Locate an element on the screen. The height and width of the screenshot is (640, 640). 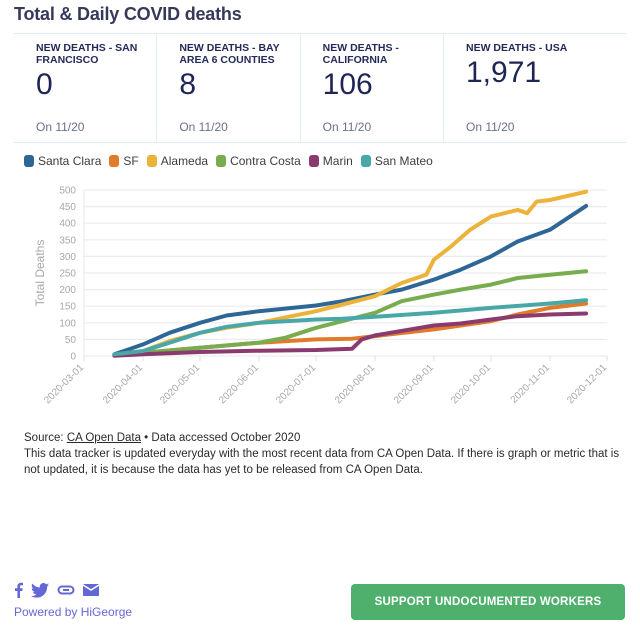
x-tick-label: 2020-10-01 is located at coordinates (471, 384).